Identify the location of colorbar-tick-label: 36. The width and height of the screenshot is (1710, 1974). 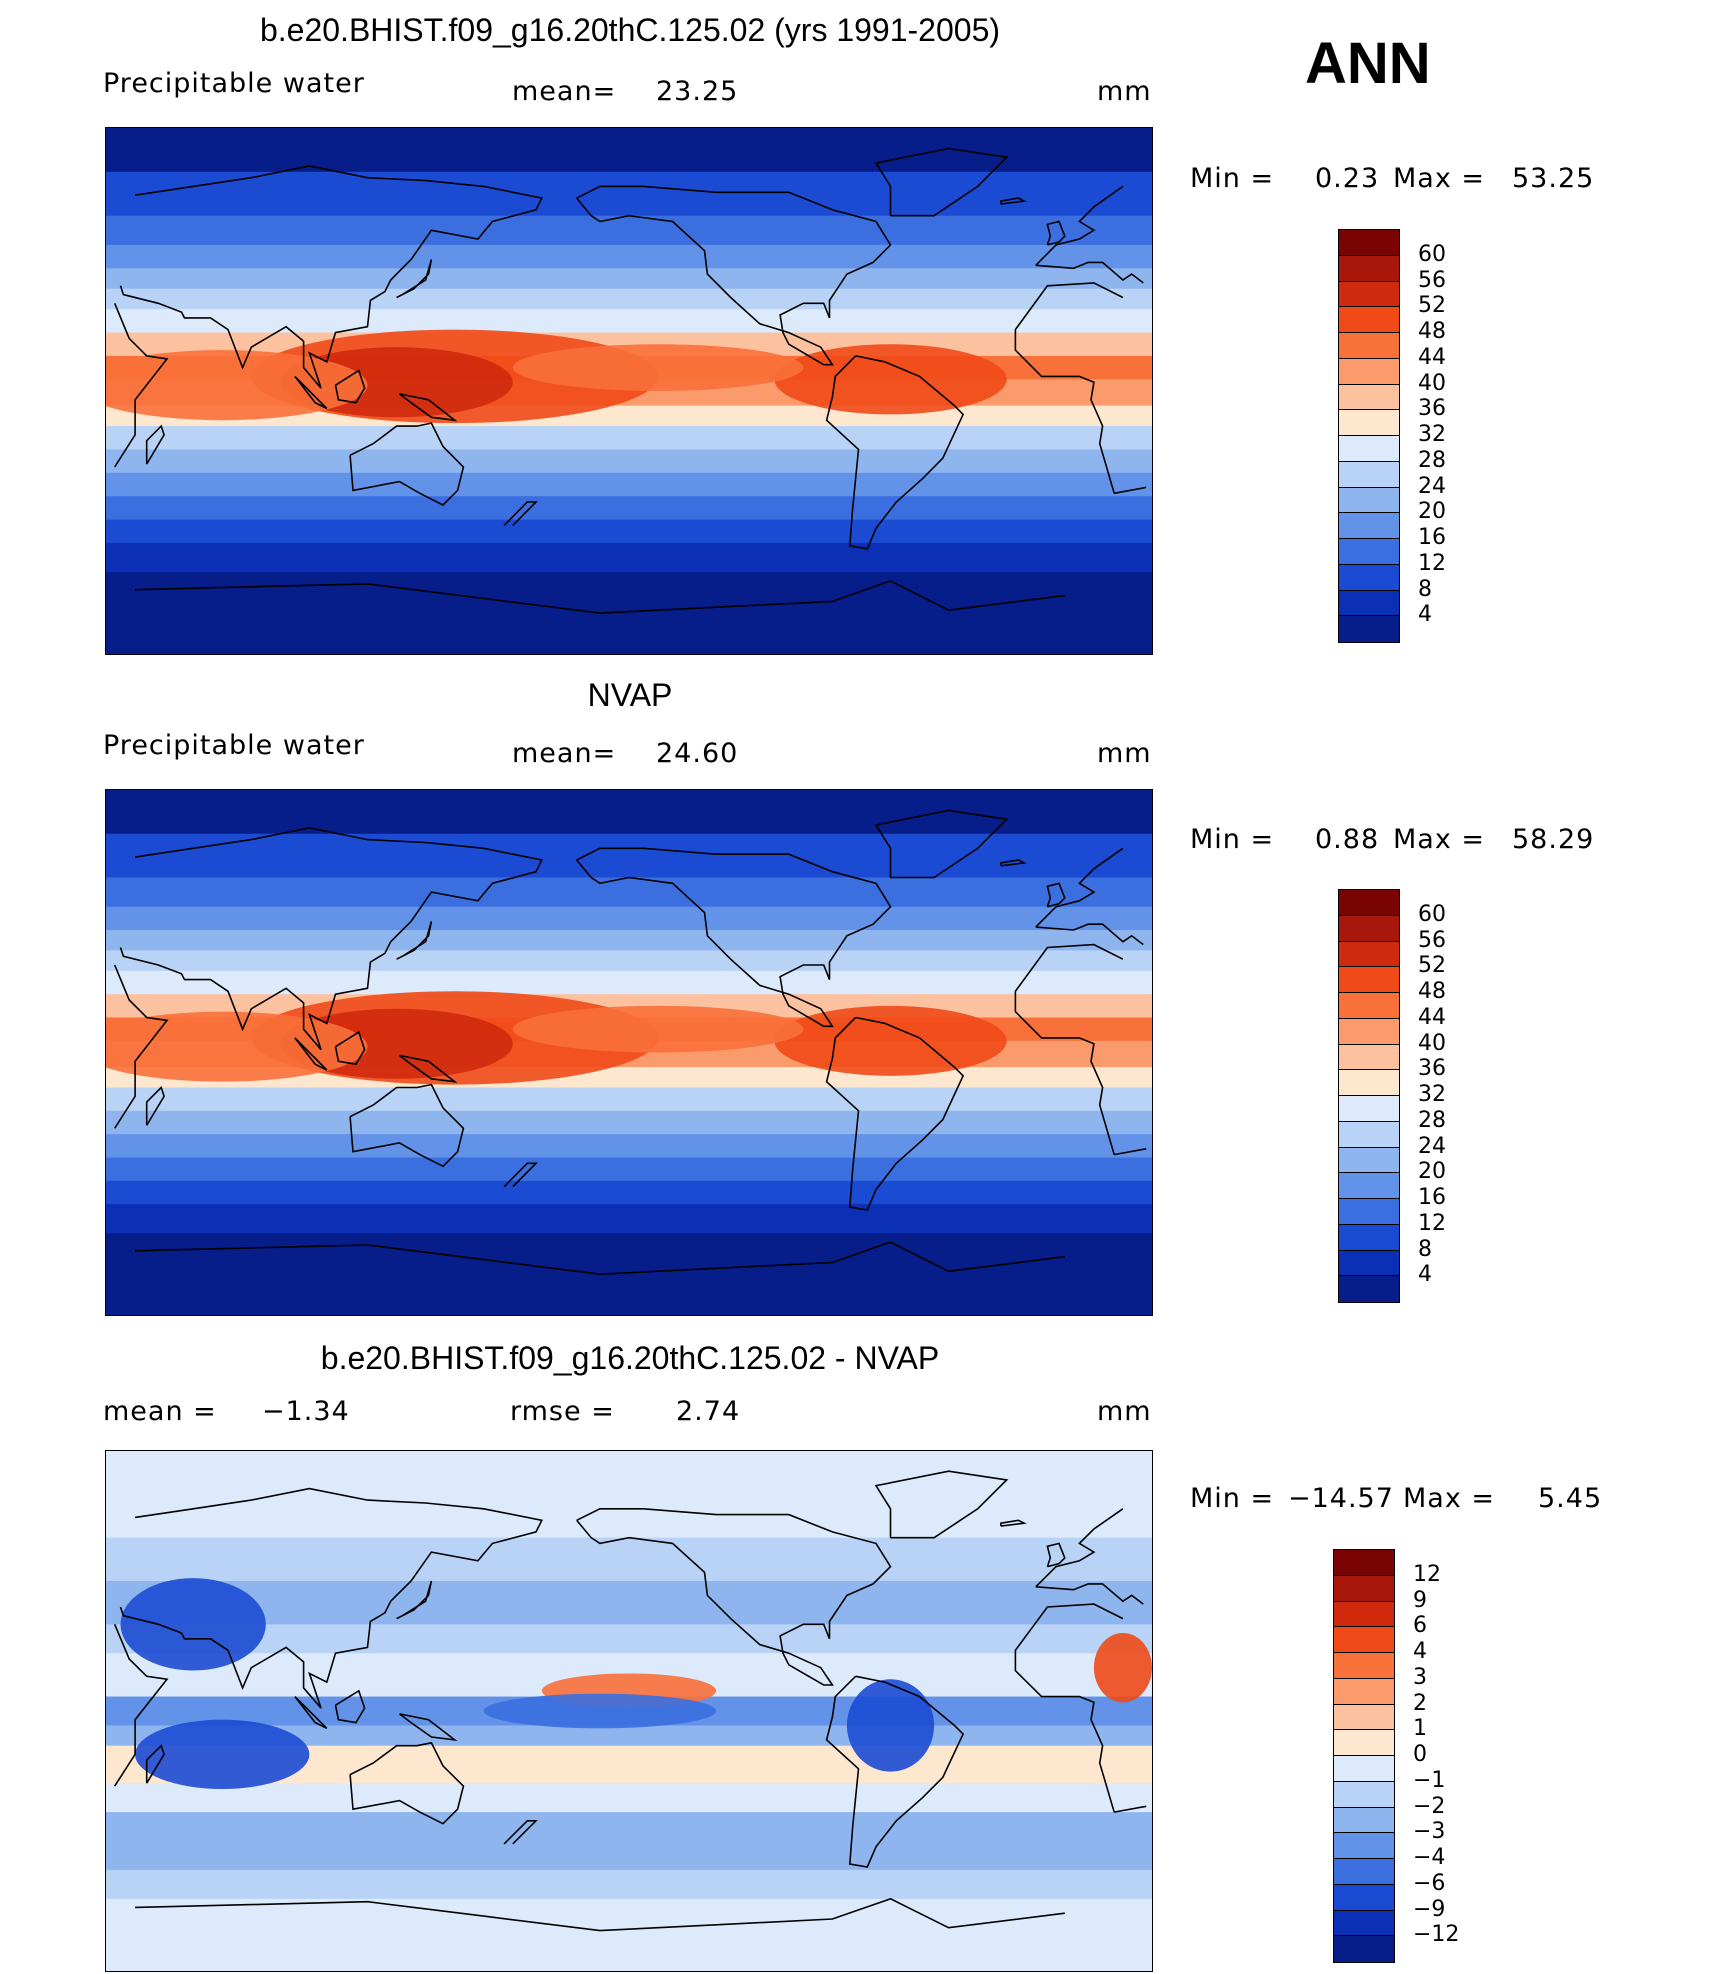
(1432, 1069).